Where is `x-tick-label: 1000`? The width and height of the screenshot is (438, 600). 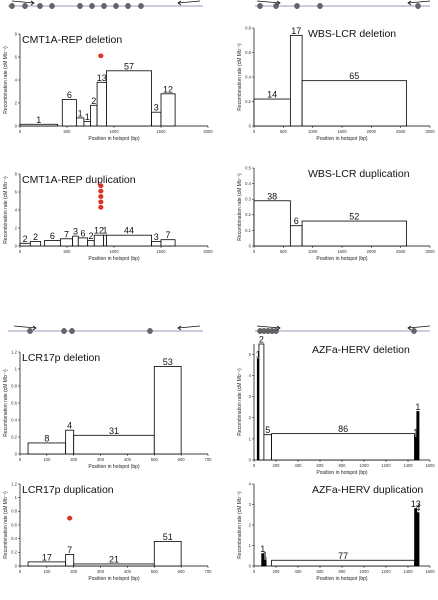 x-tick-label: 1000 is located at coordinates (313, 251).